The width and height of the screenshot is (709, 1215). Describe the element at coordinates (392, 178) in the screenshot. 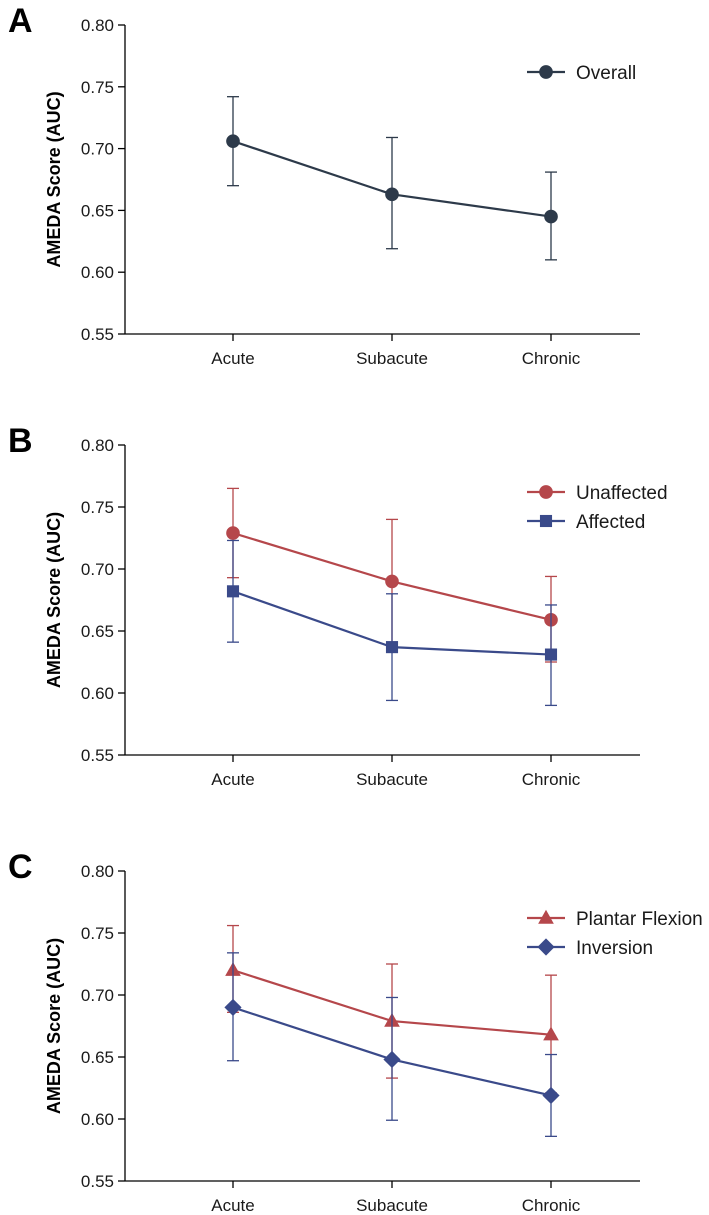

I see `series-overall` at that location.